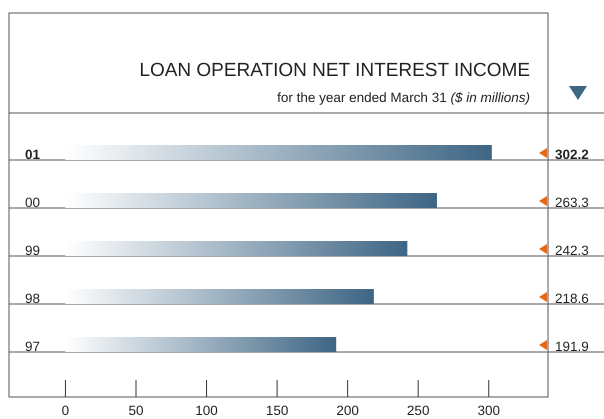 The width and height of the screenshot is (604, 419). Describe the element at coordinates (32, 298) in the screenshot. I see `y-tick-label: 98` at that location.